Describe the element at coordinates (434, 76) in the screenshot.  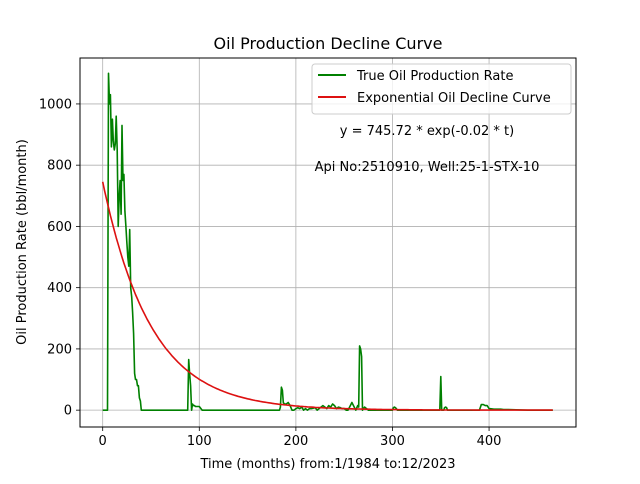
I see `legend-label-true-production: True Oil Production Rate` at that location.